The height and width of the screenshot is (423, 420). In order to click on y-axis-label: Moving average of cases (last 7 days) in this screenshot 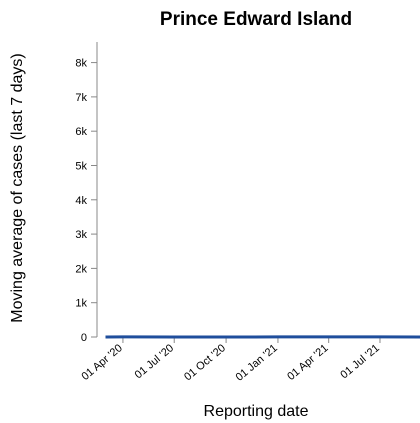, I will do `click(17, 187)`.